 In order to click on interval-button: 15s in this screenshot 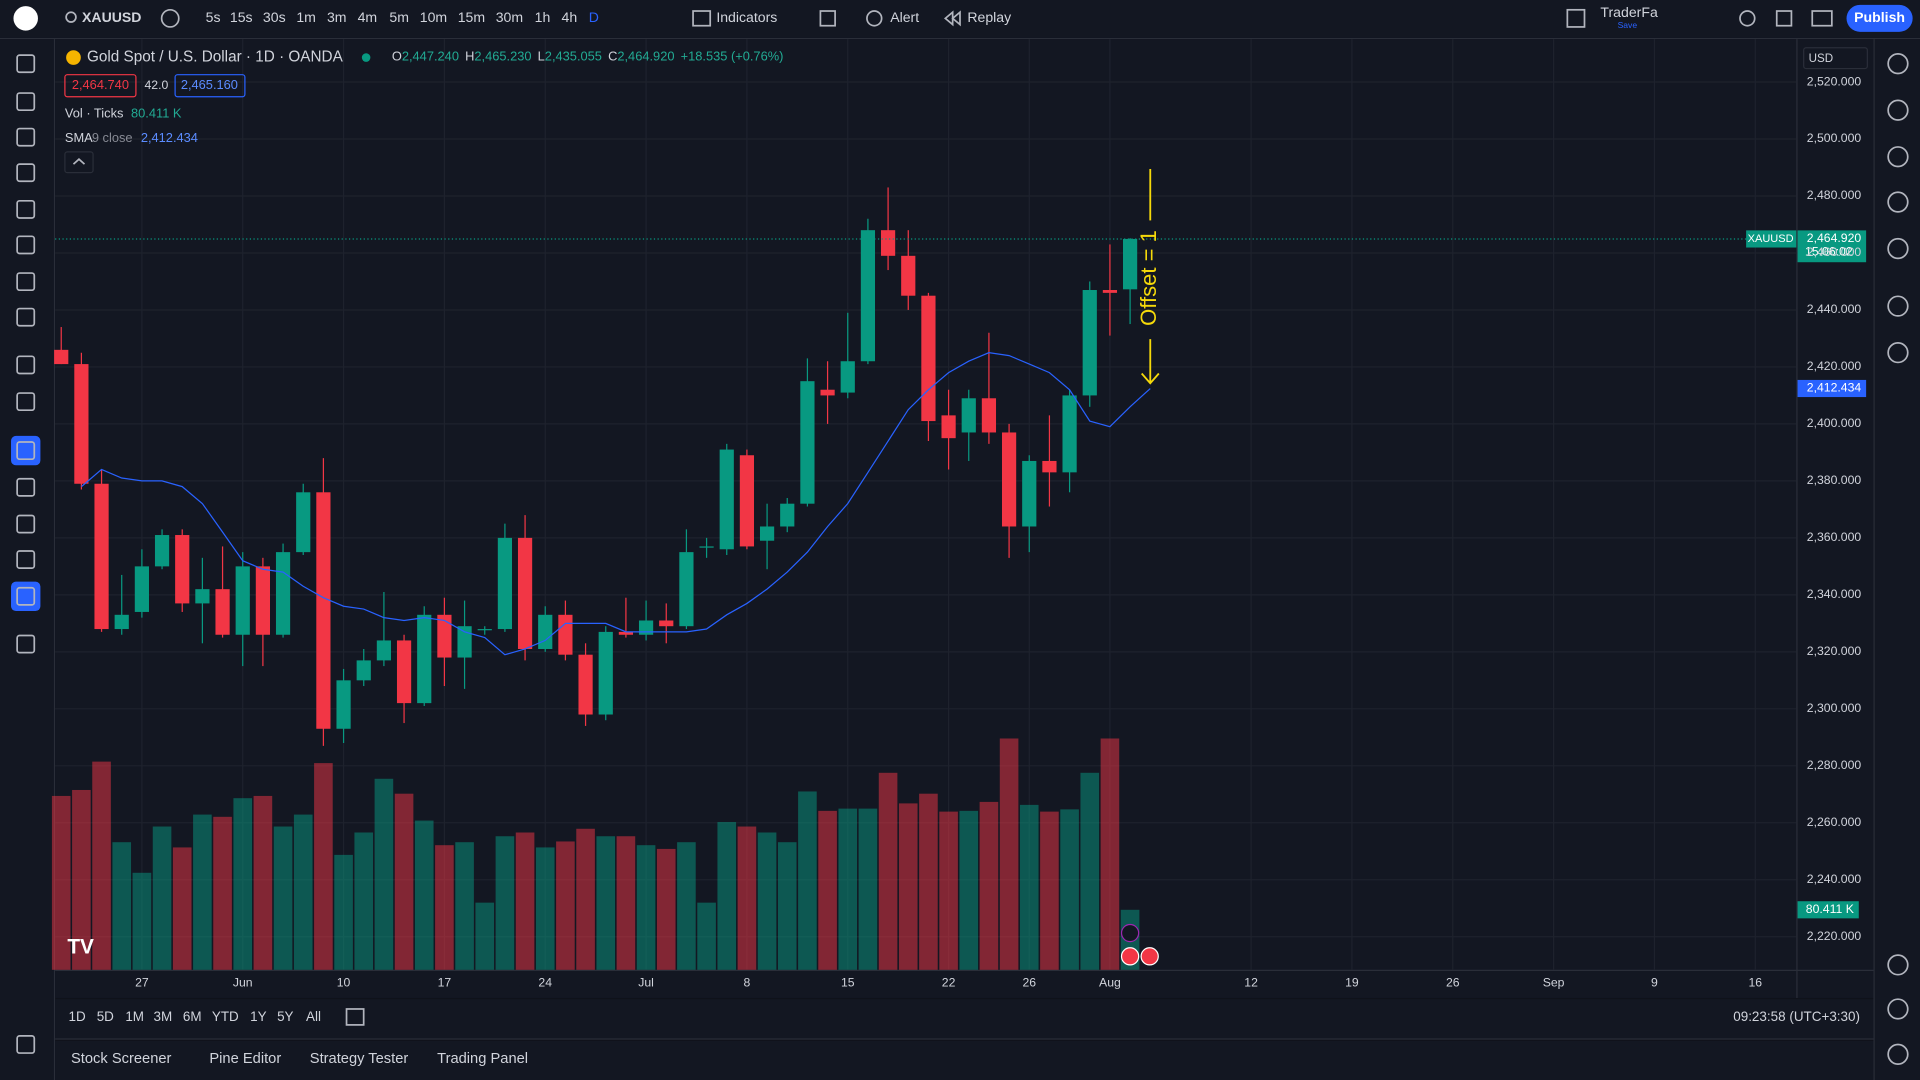, I will do `click(241, 17)`.